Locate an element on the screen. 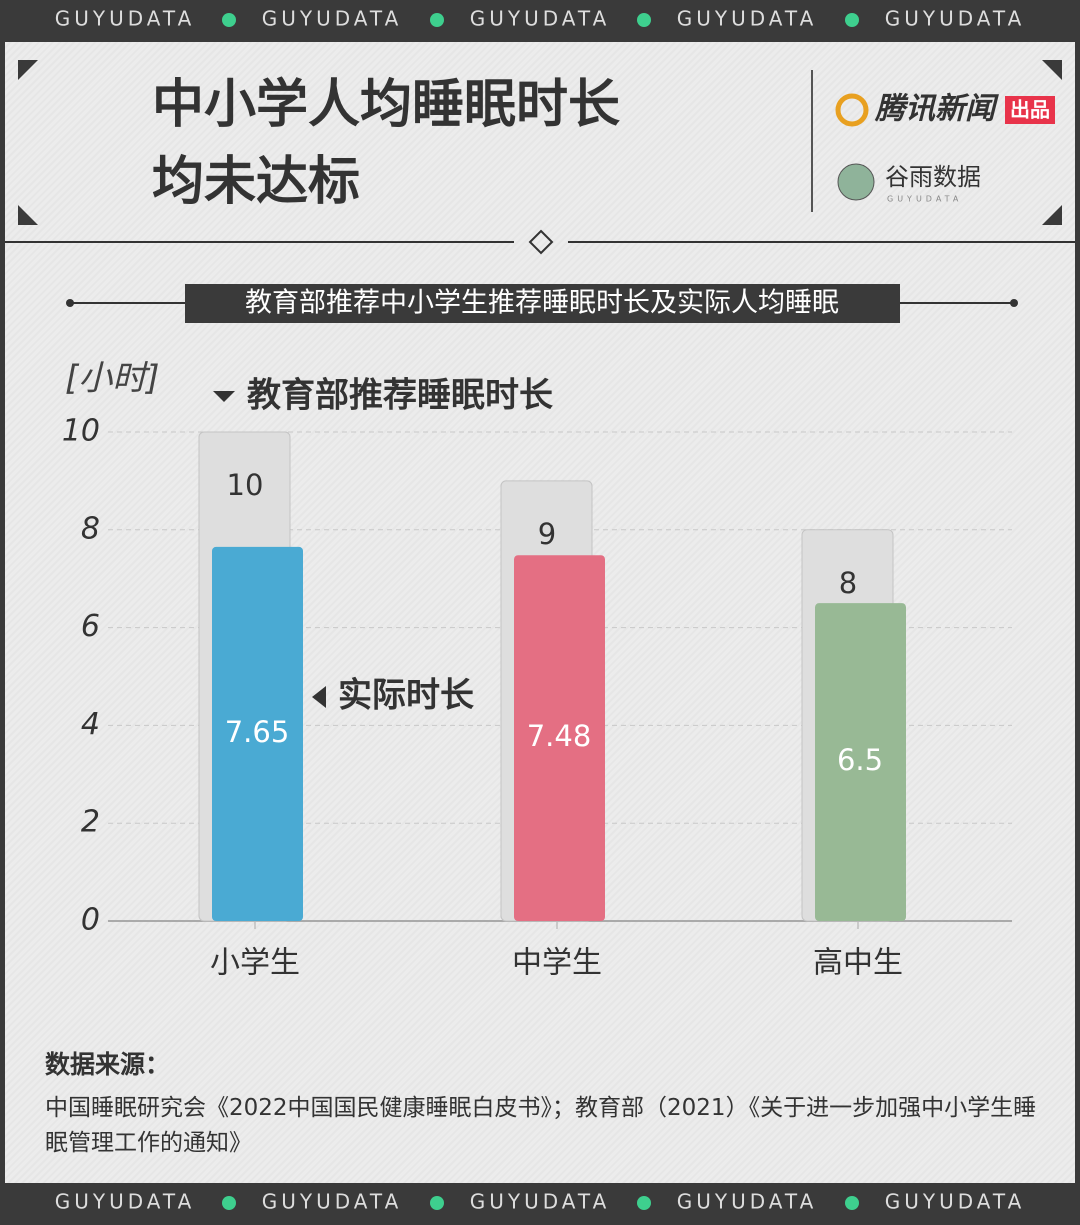  value-label: 7.65 is located at coordinates (257, 732).